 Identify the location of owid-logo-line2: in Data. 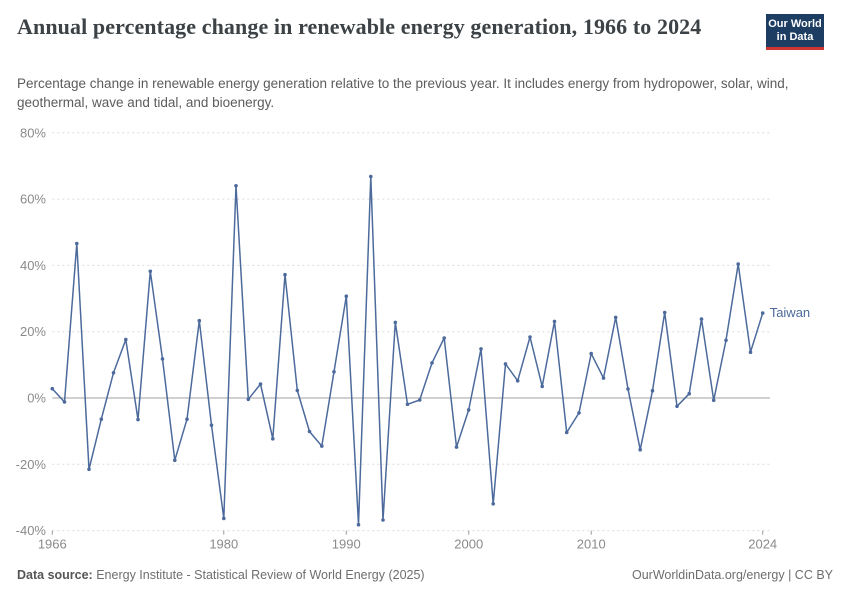
(795, 37).